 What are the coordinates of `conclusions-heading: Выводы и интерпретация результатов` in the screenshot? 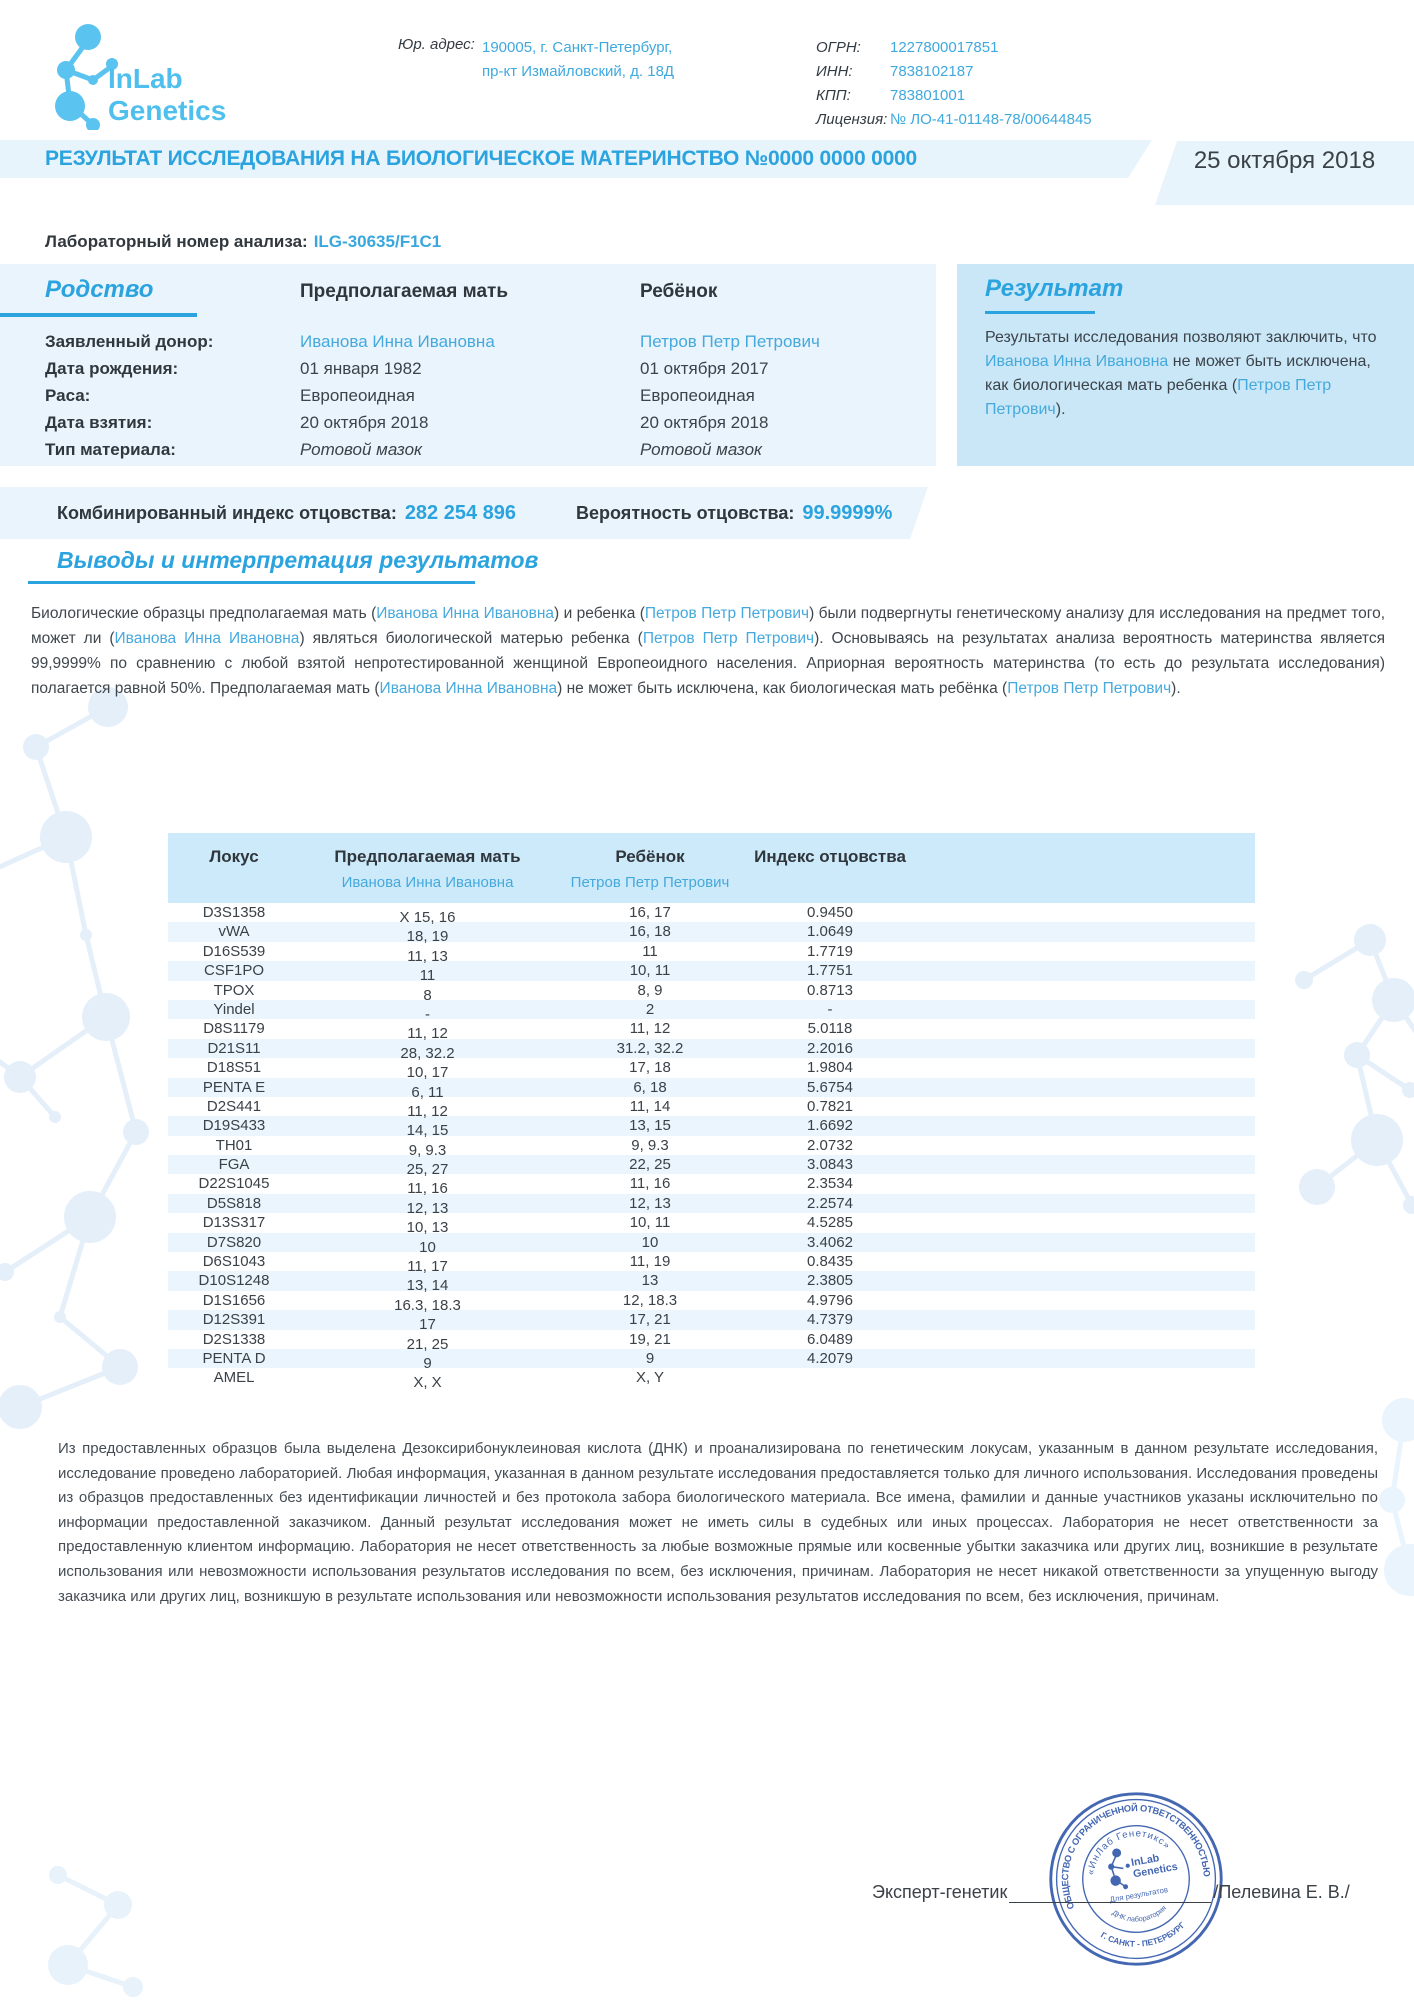 It's located at (298, 560).